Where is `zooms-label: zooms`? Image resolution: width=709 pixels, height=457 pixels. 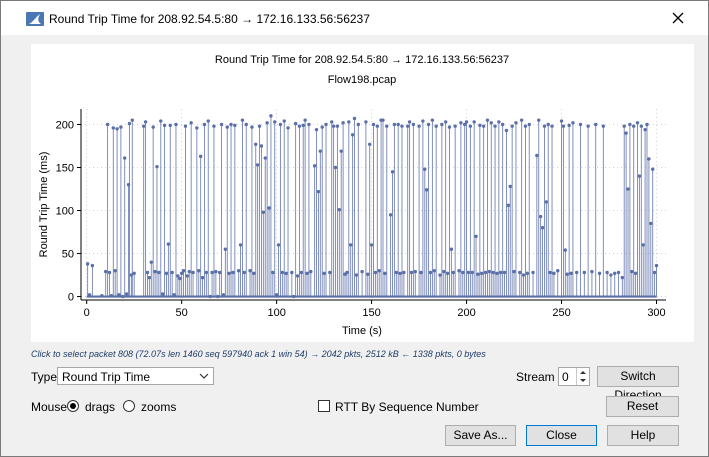 zooms-label: zooms is located at coordinates (159, 407).